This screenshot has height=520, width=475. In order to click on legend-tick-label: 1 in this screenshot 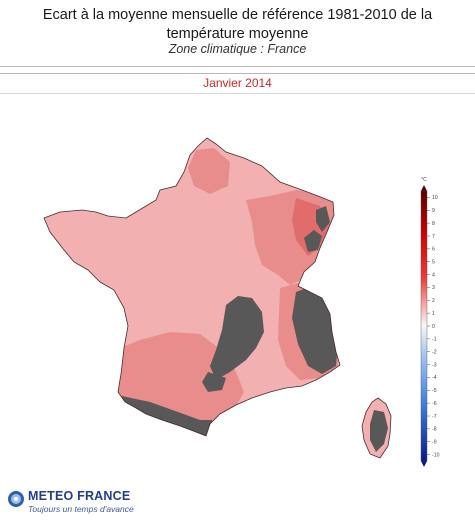, I will do `click(433, 314)`.